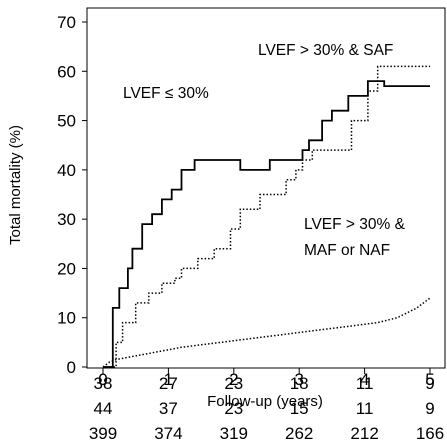 Image resolution: width=447 pixels, height=448 pixels. I want to click on risk-cell: 18, so click(299, 383).